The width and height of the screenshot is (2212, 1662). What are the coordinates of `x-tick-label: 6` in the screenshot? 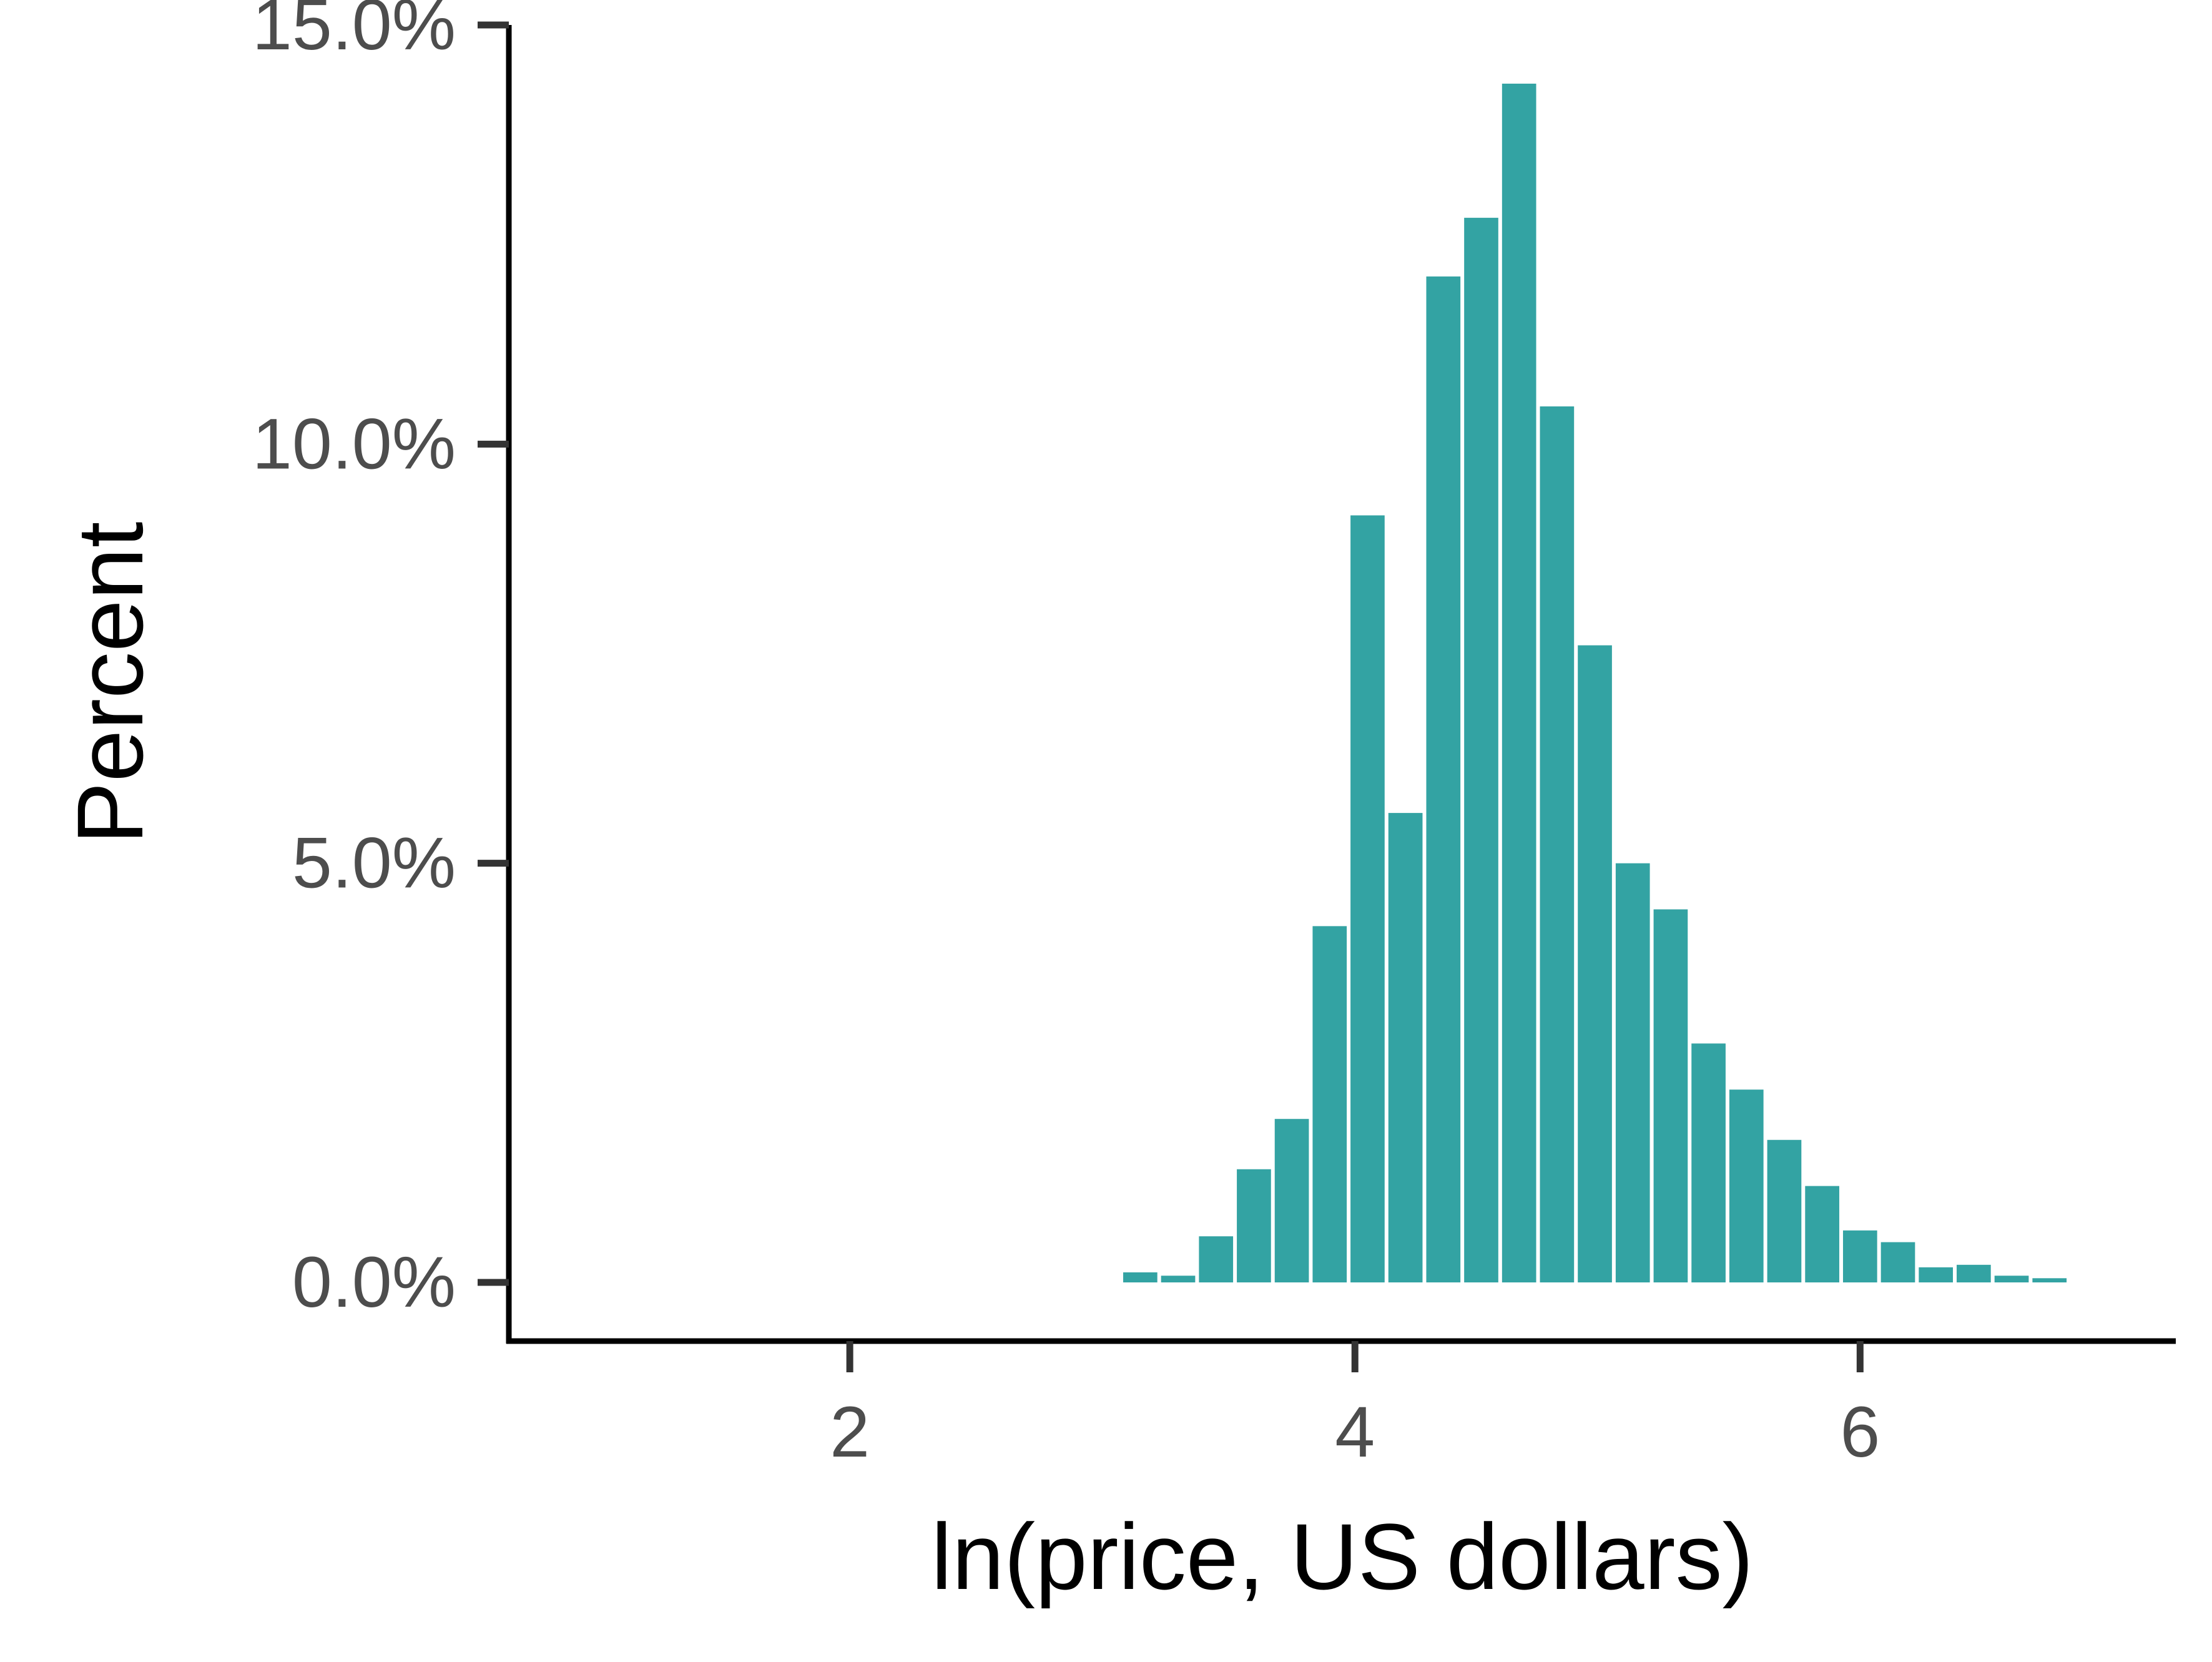 It's located at (1860, 1432).